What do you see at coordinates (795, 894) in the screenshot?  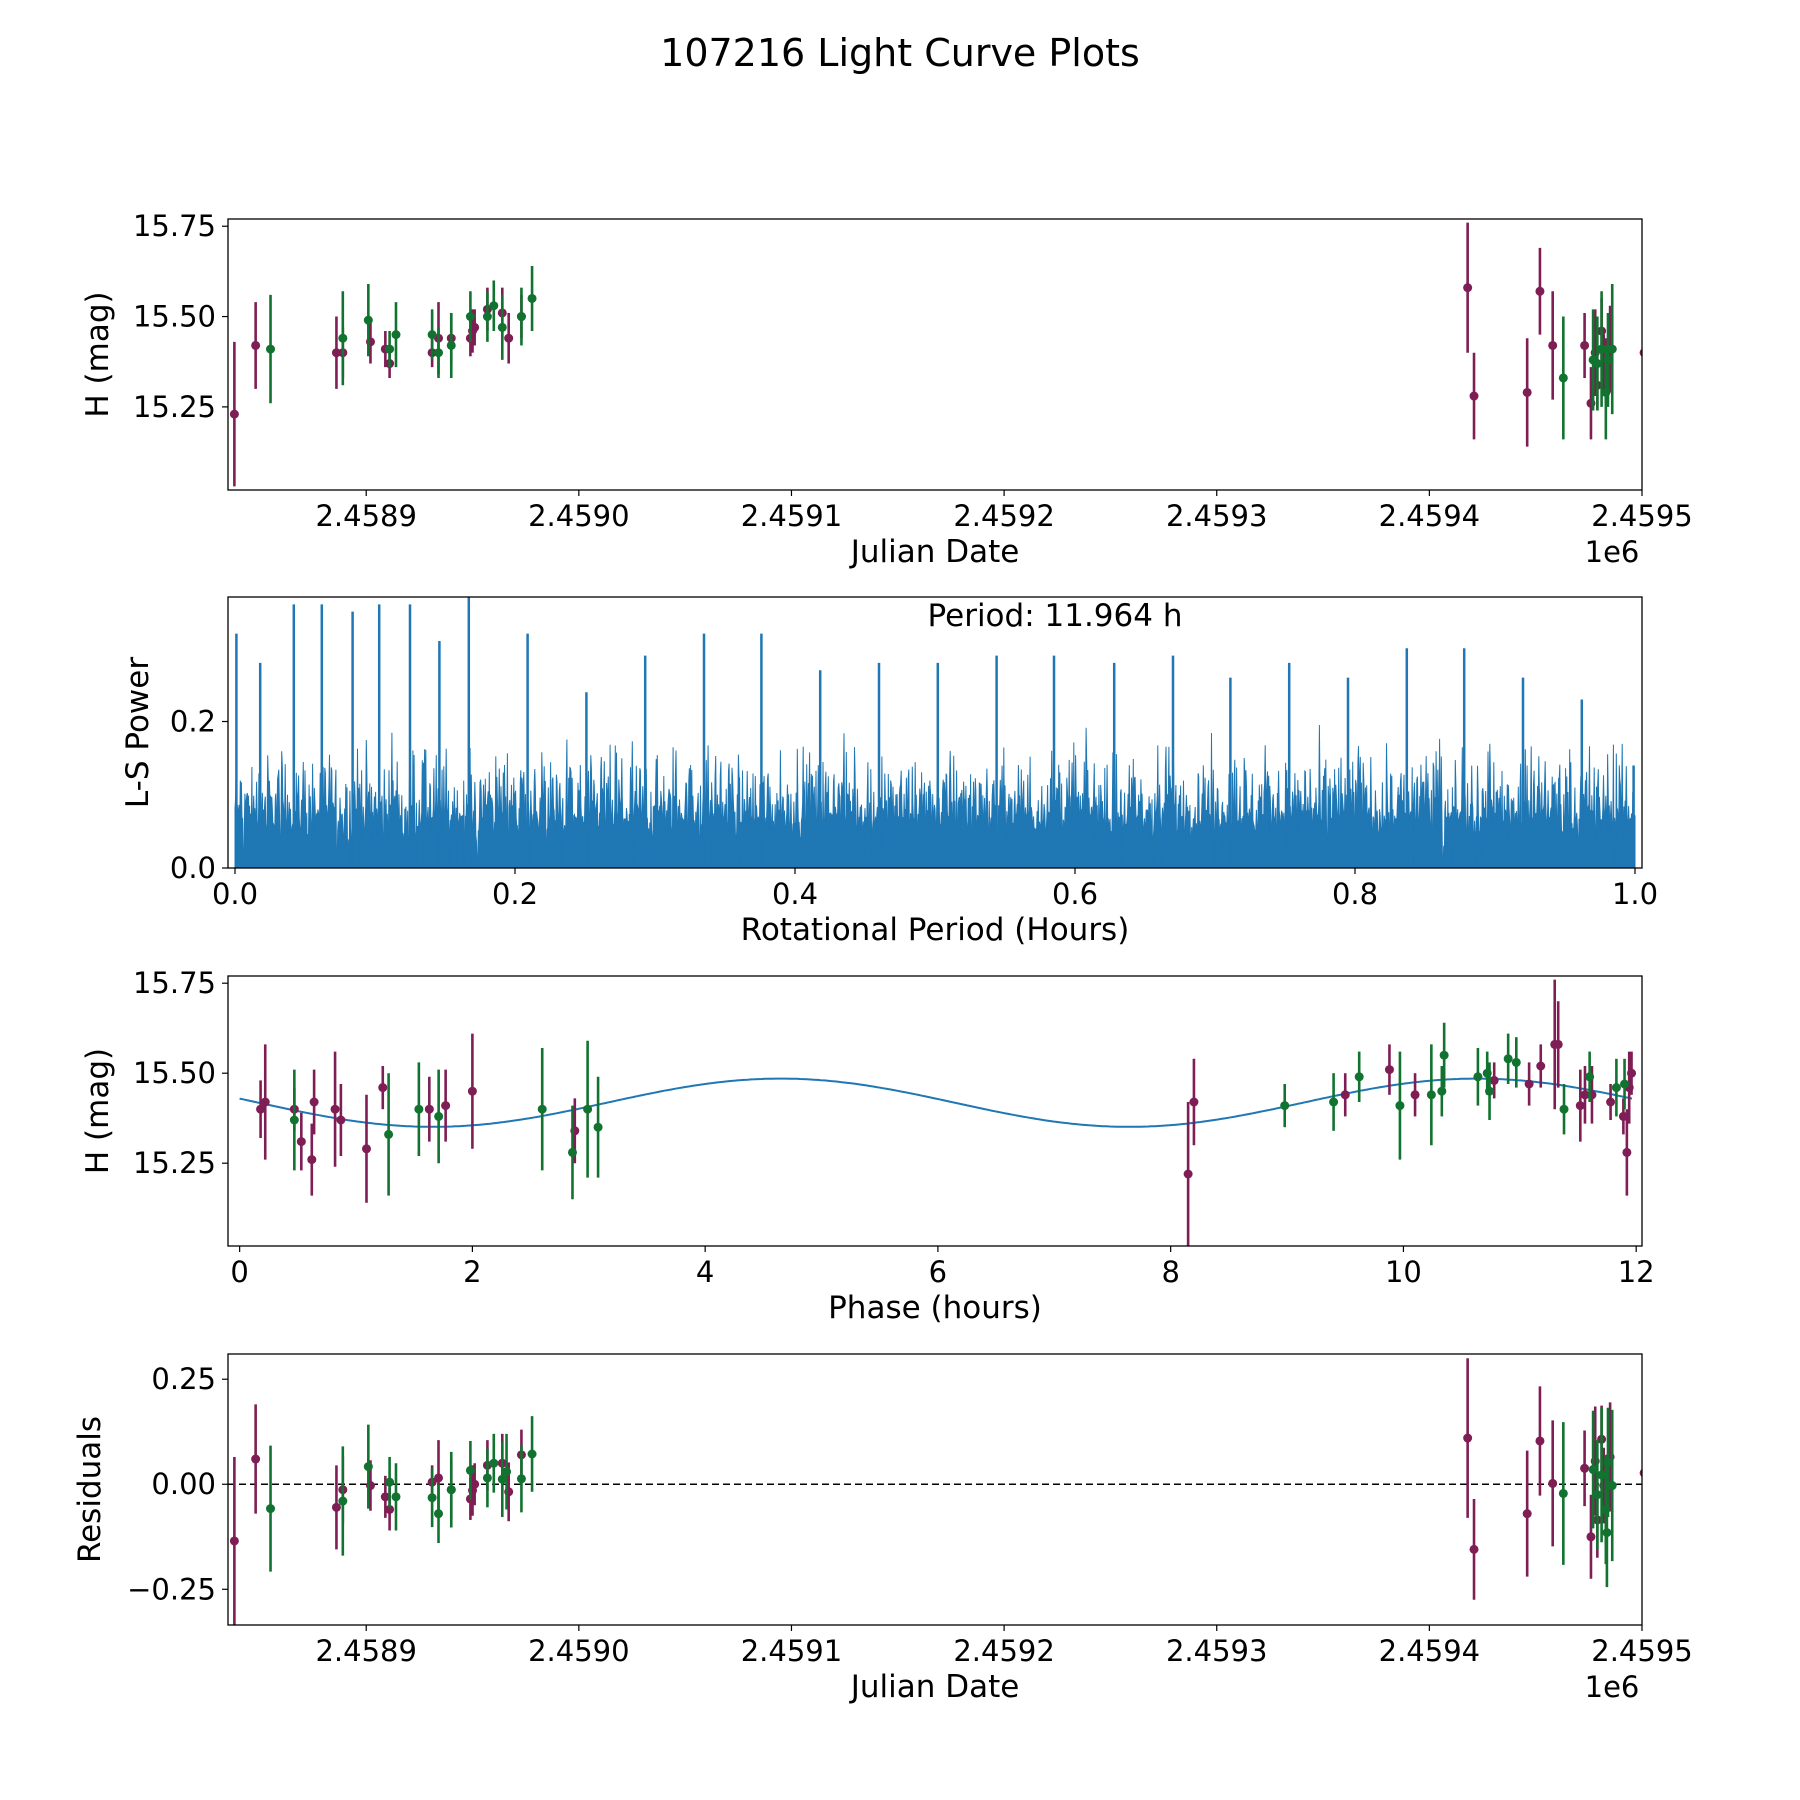 I see `x-tick-label: 0.4` at bounding box center [795, 894].